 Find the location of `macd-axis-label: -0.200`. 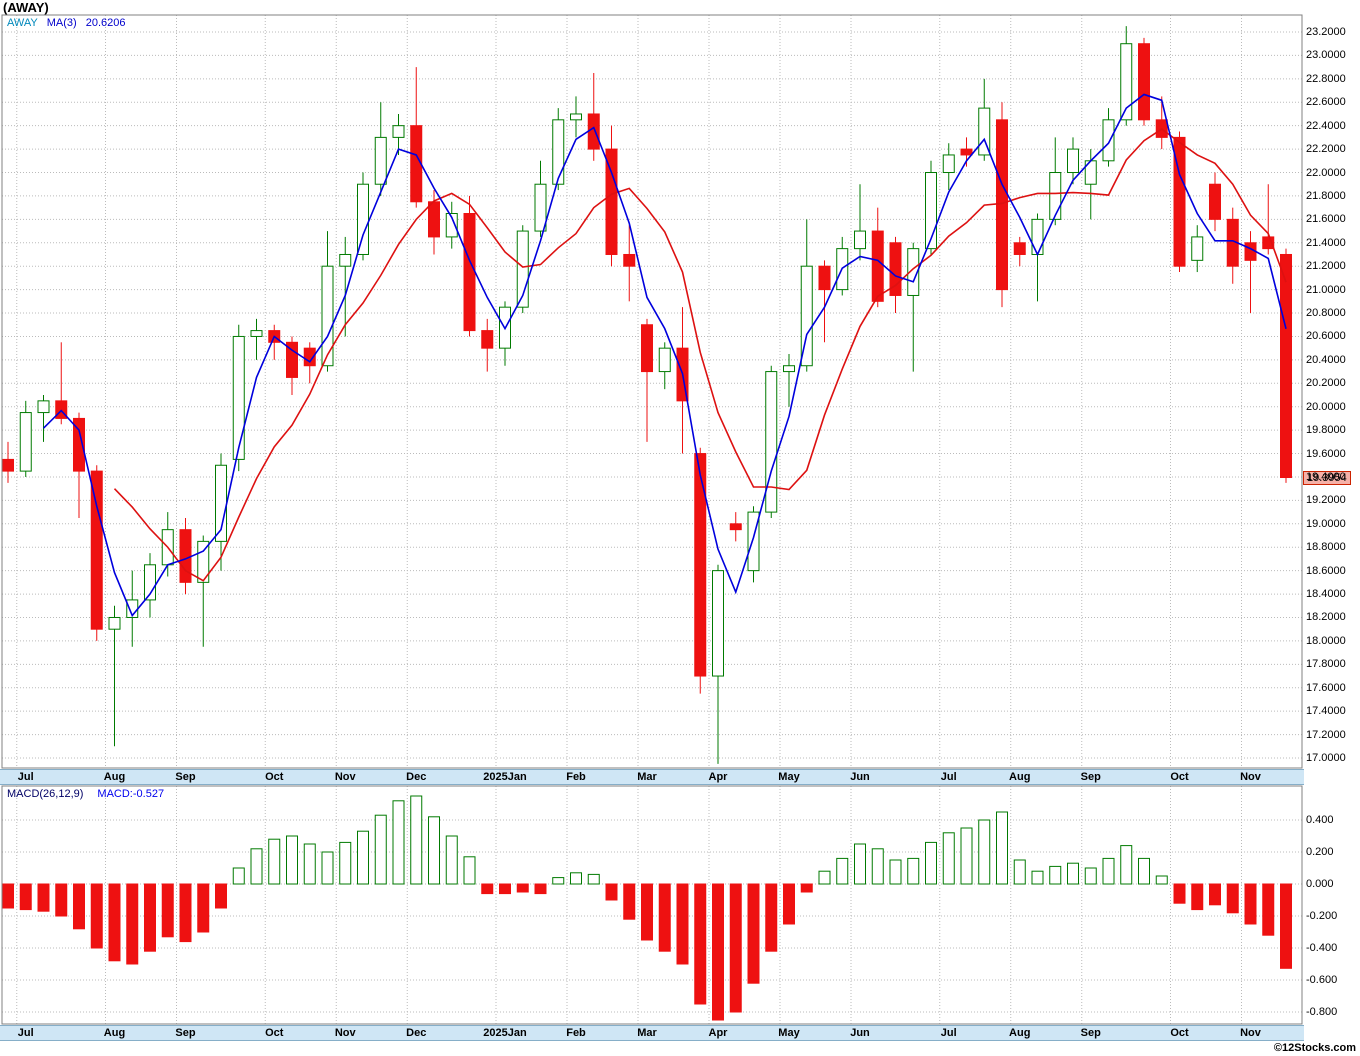

macd-axis-label: -0.200 is located at coordinates (1322, 916).